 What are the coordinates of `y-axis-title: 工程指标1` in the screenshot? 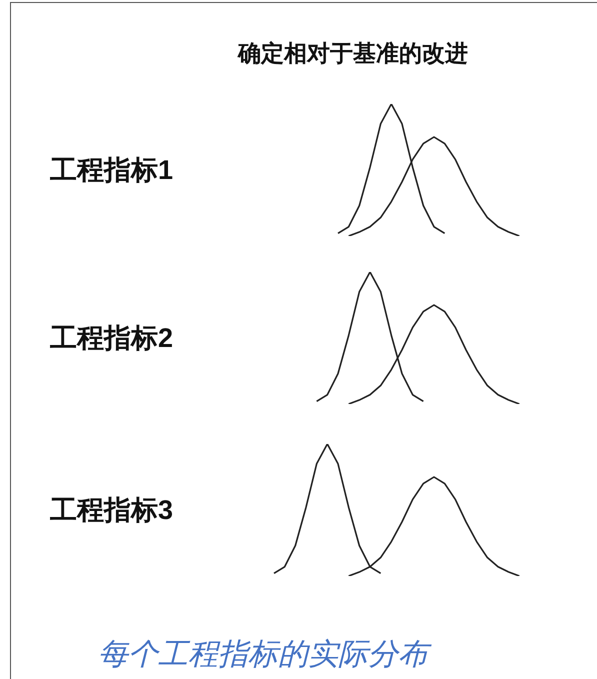 It's located at (112, 170).